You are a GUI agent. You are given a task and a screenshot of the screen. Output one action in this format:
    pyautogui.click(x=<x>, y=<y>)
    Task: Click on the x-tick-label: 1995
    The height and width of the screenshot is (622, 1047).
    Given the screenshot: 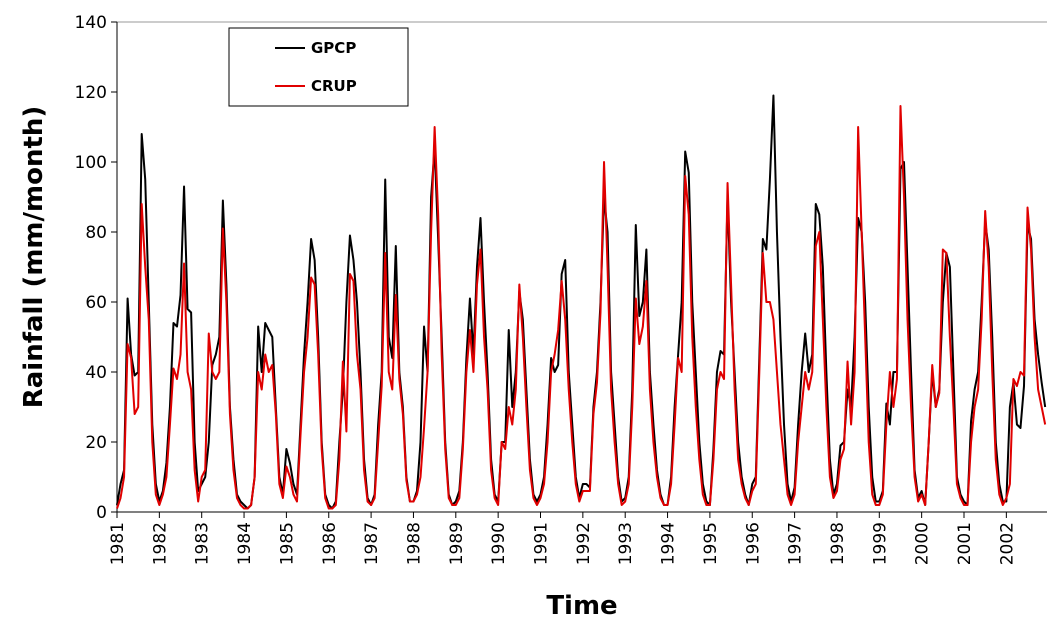 What is the action you would take?
    pyautogui.click(x=711, y=543)
    